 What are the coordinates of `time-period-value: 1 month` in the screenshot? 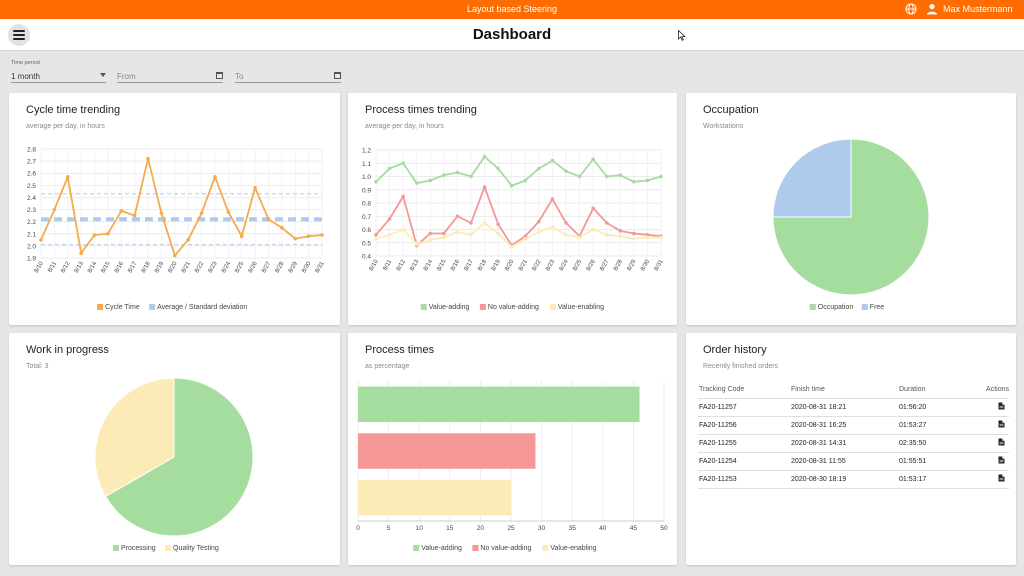 It's located at (25, 76).